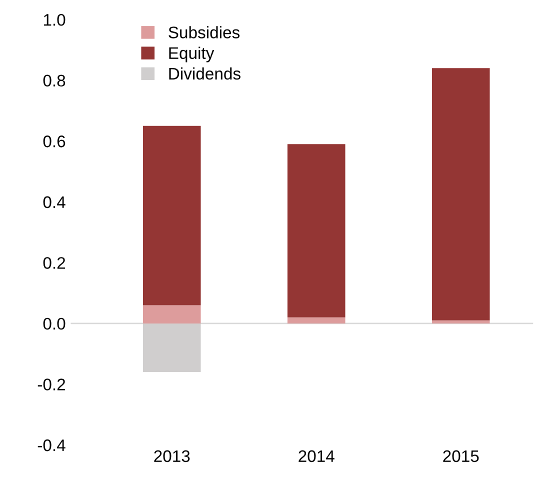  I want to click on y-tick-label: 0.4, so click(54, 202).